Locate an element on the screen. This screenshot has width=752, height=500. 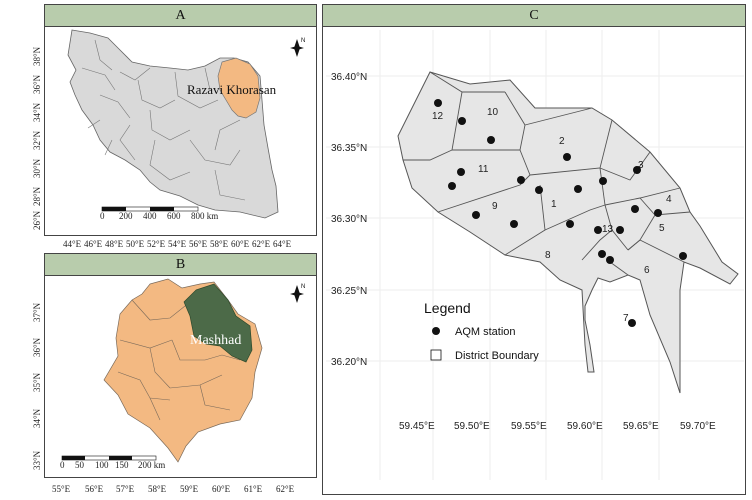
svg-text: 38°N is located at coordinates (37, 56).